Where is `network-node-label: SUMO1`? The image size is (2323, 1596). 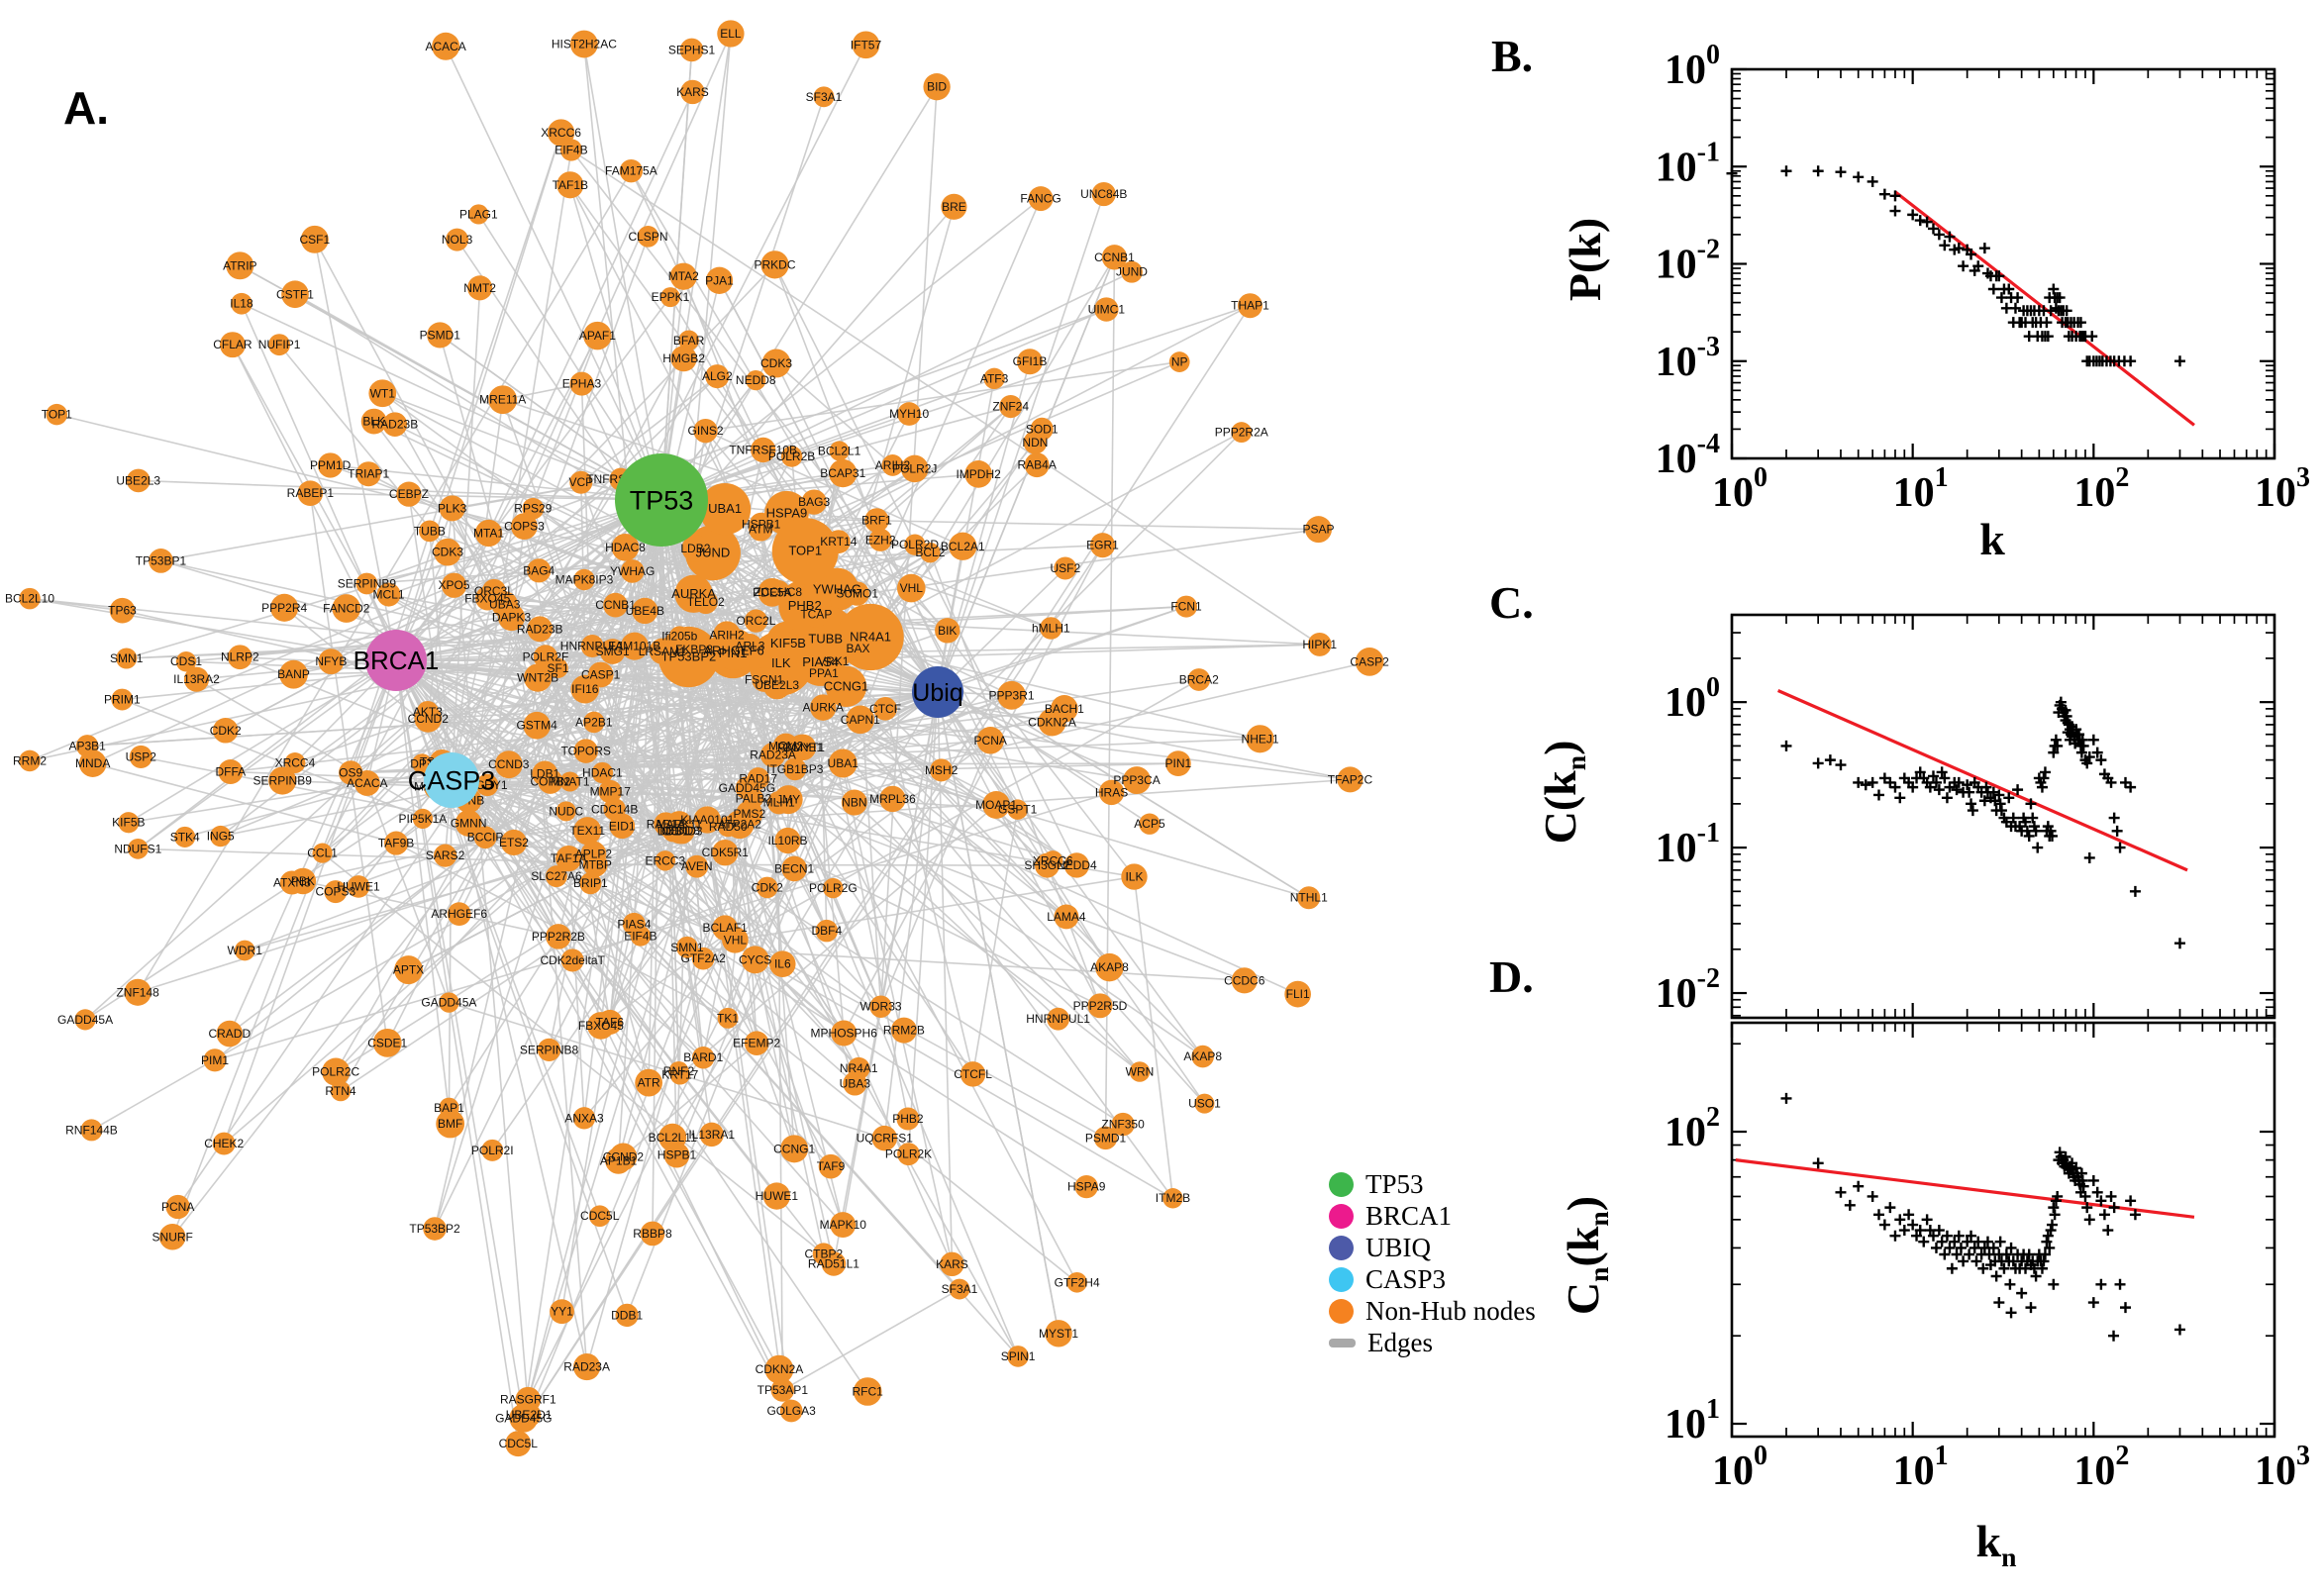
network-node-label: SUMO1 is located at coordinates (857, 594).